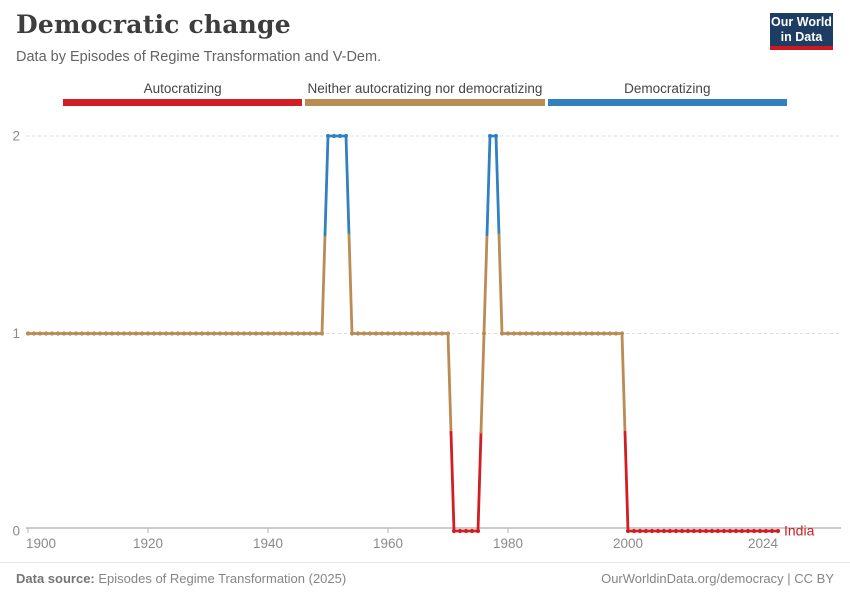  What do you see at coordinates (16, 136) in the screenshot?
I see `y-tick-label: 2` at bounding box center [16, 136].